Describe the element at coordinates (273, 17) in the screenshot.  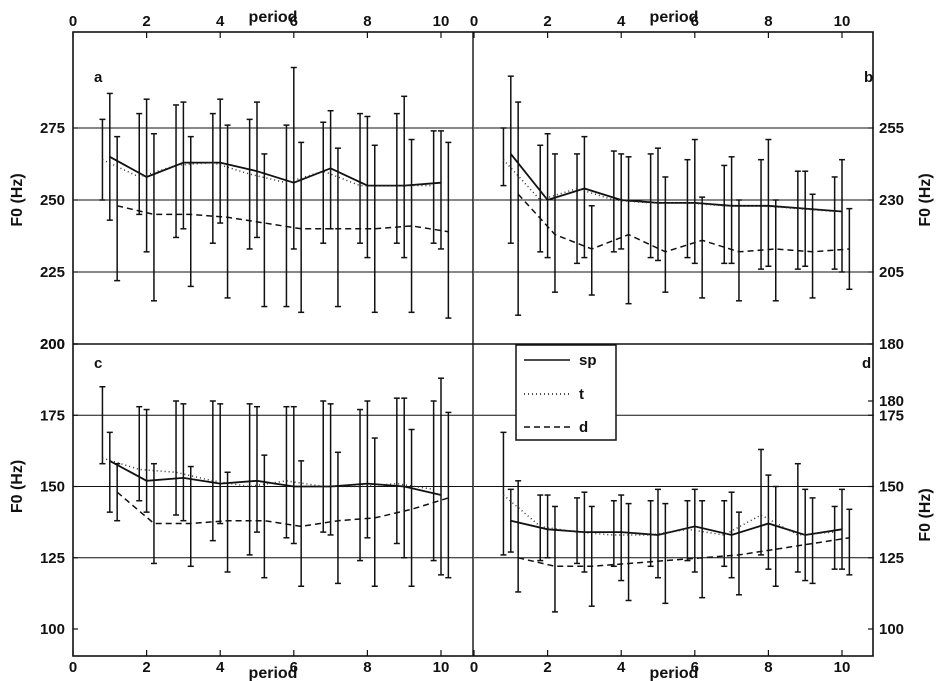
I see `panel-a-xlabel: period` at that location.